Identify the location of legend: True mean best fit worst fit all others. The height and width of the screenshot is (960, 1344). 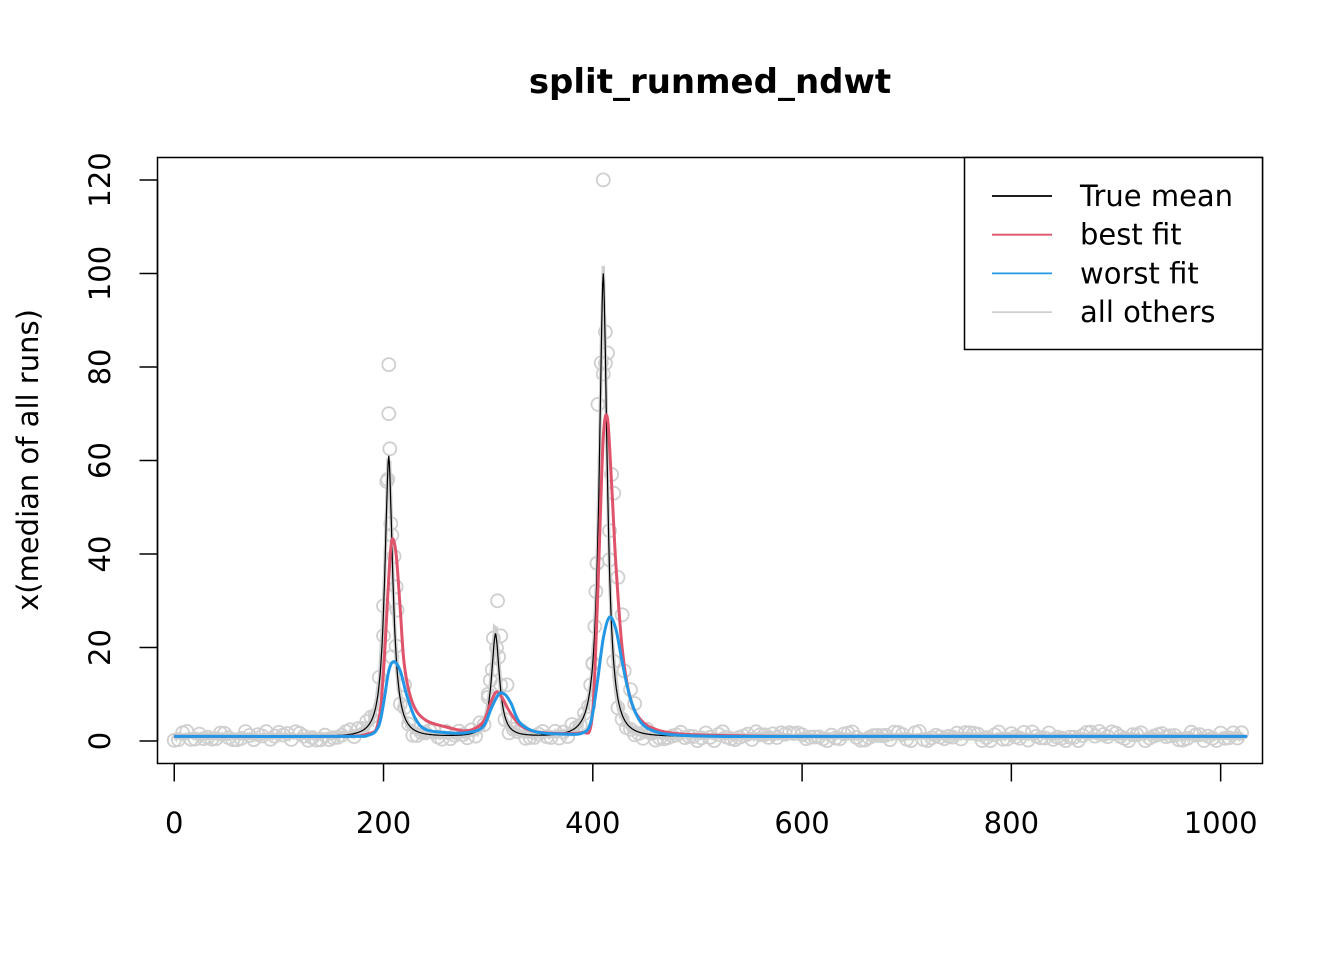
(1113, 253).